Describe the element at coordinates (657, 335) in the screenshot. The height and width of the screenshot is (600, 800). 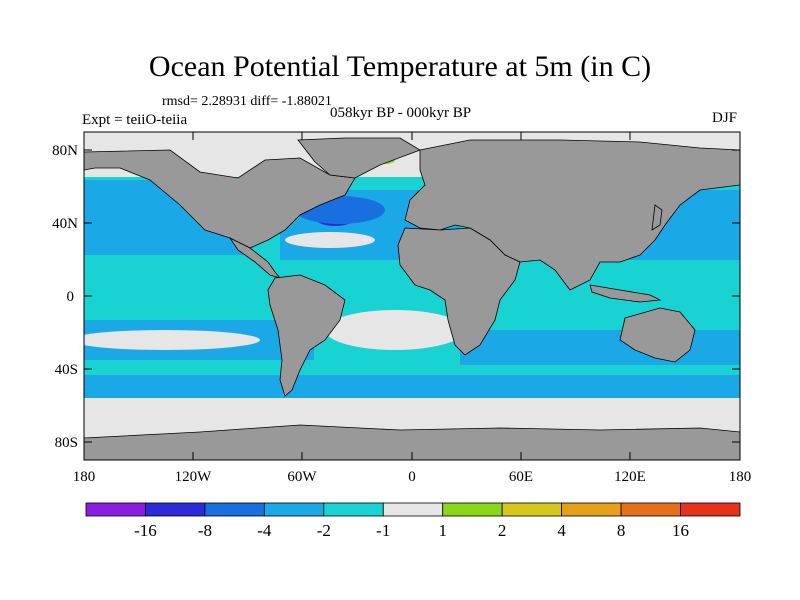
I see `land-australia` at that location.